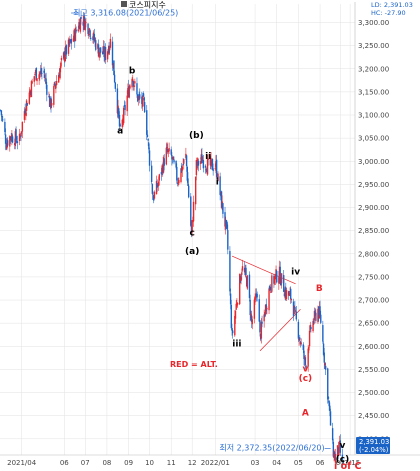 Image resolution: width=420 pixels, height=471 pixels. What do you see at coordinates (311, 351) in the screenshot?
I see `alt-wave-labels: Bv(c) A` at bounding box center [311, 351].